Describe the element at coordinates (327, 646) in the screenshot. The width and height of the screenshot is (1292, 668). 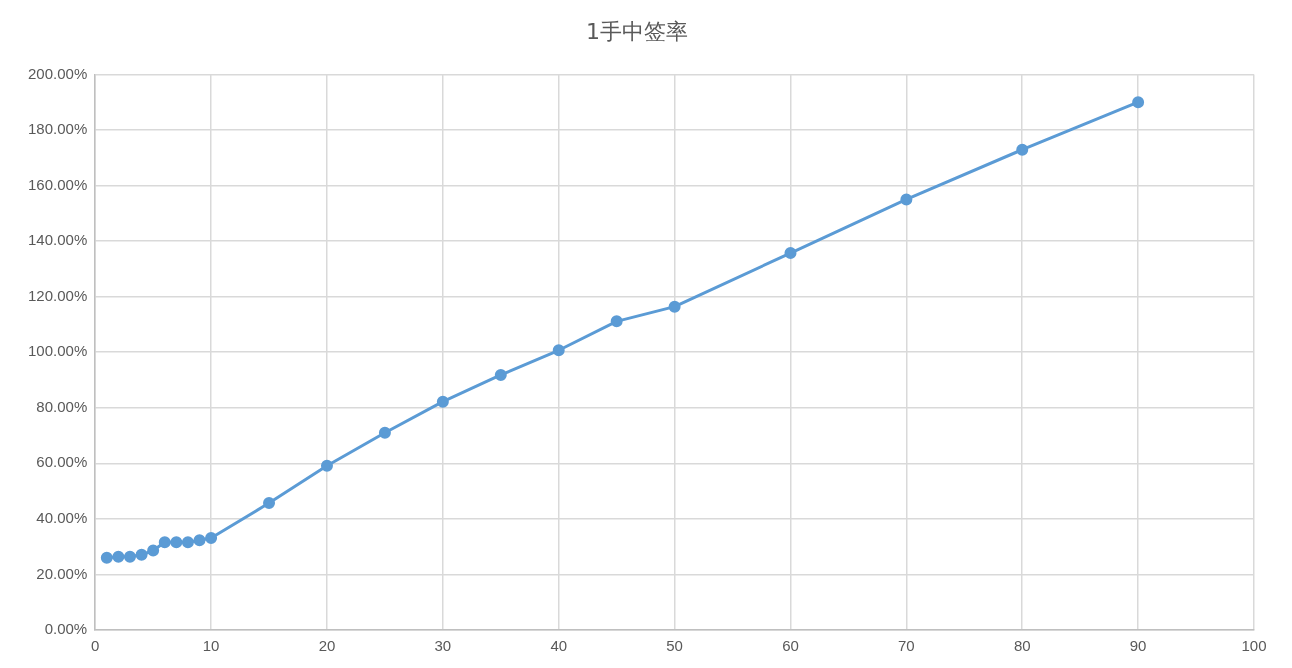
I see `x-tick-label: 20` at that location.